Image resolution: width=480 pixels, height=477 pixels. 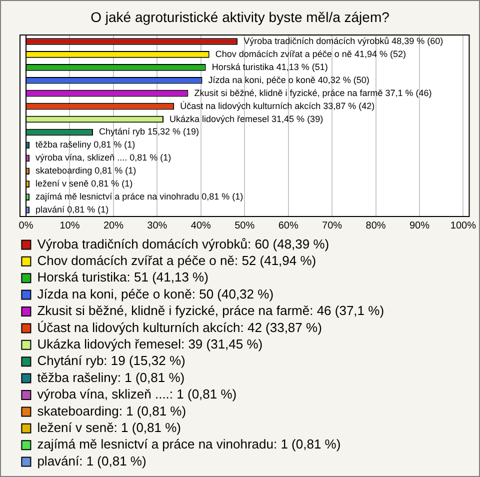 I want to click on legend-label: těžba rašeliny: 1 (0,81 %), so click(x=111, y=377).